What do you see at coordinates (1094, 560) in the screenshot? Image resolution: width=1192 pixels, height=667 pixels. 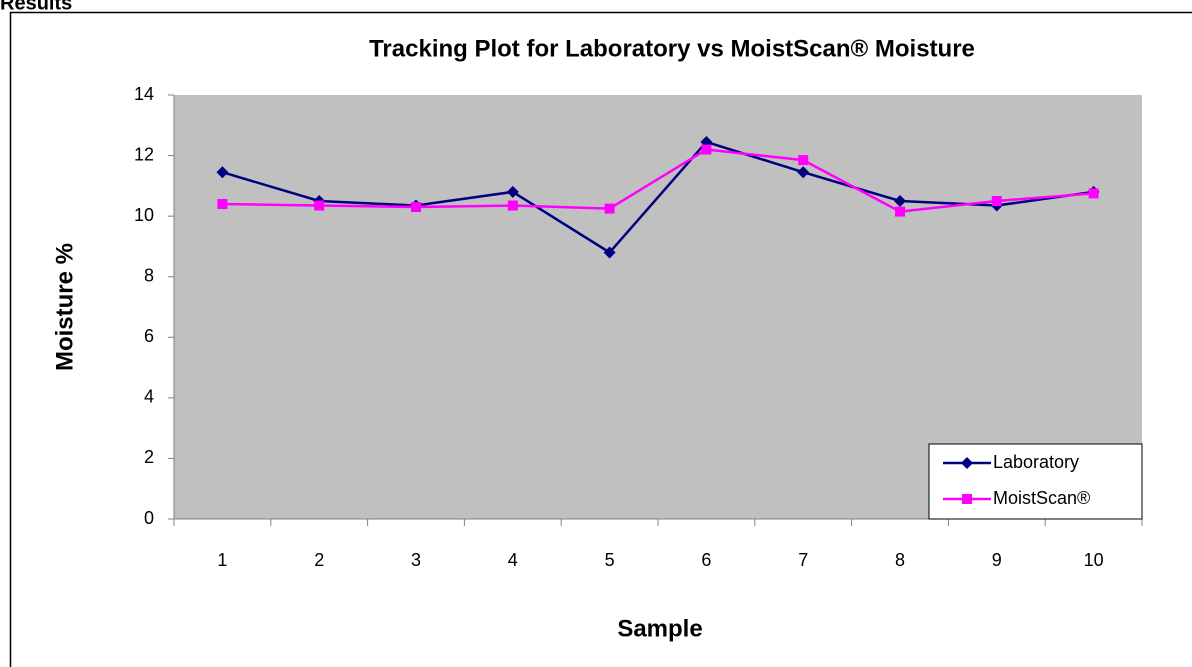 I see `x-tick-label: 10` at bounding box center [1094, 560].